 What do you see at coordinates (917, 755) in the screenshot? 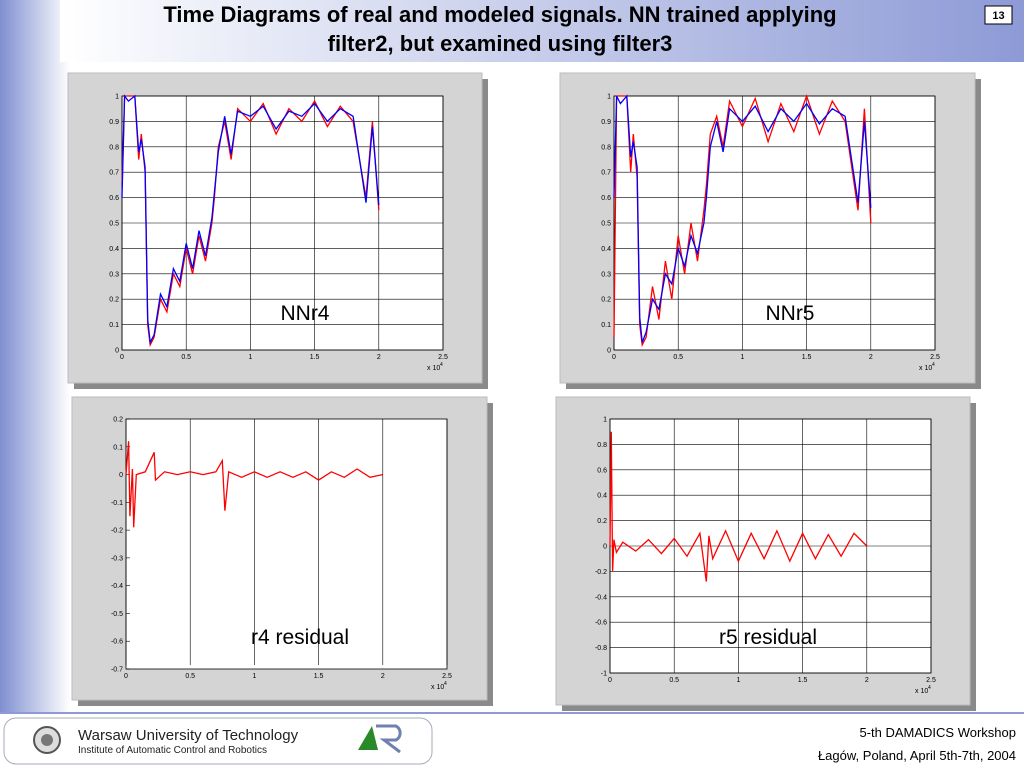
I see `venue: Łagów, Poland, April 5th-7th, 2004` at bounding box center [917, 755].